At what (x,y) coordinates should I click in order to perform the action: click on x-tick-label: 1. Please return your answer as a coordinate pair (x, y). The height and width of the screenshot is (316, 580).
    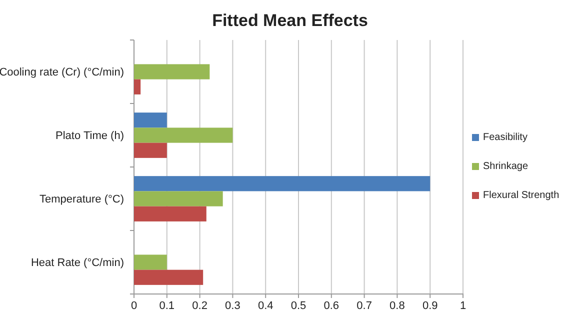
    Looking at the image, I should click on (463, 306).